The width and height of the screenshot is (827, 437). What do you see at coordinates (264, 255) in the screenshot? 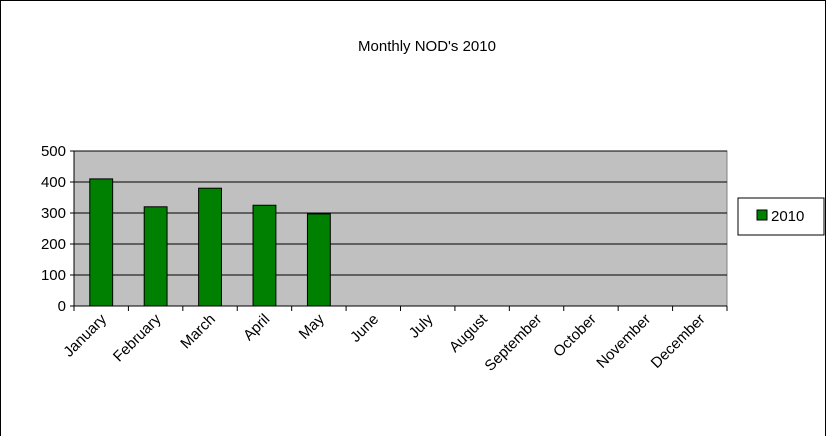
I see `bar-april` at bounding box center [264, 255].